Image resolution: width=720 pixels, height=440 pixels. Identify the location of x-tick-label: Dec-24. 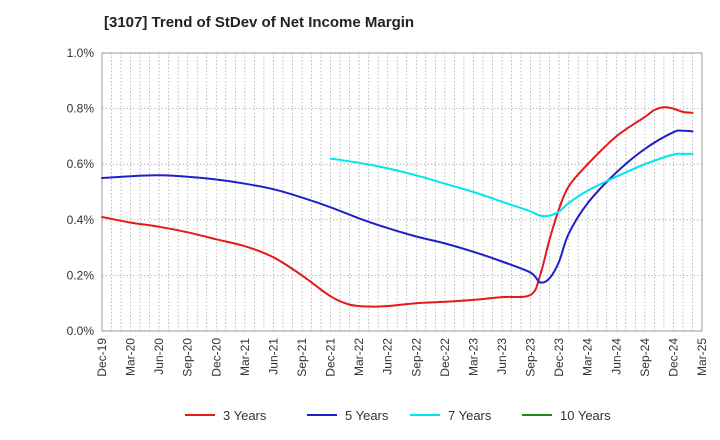
(673, 357).